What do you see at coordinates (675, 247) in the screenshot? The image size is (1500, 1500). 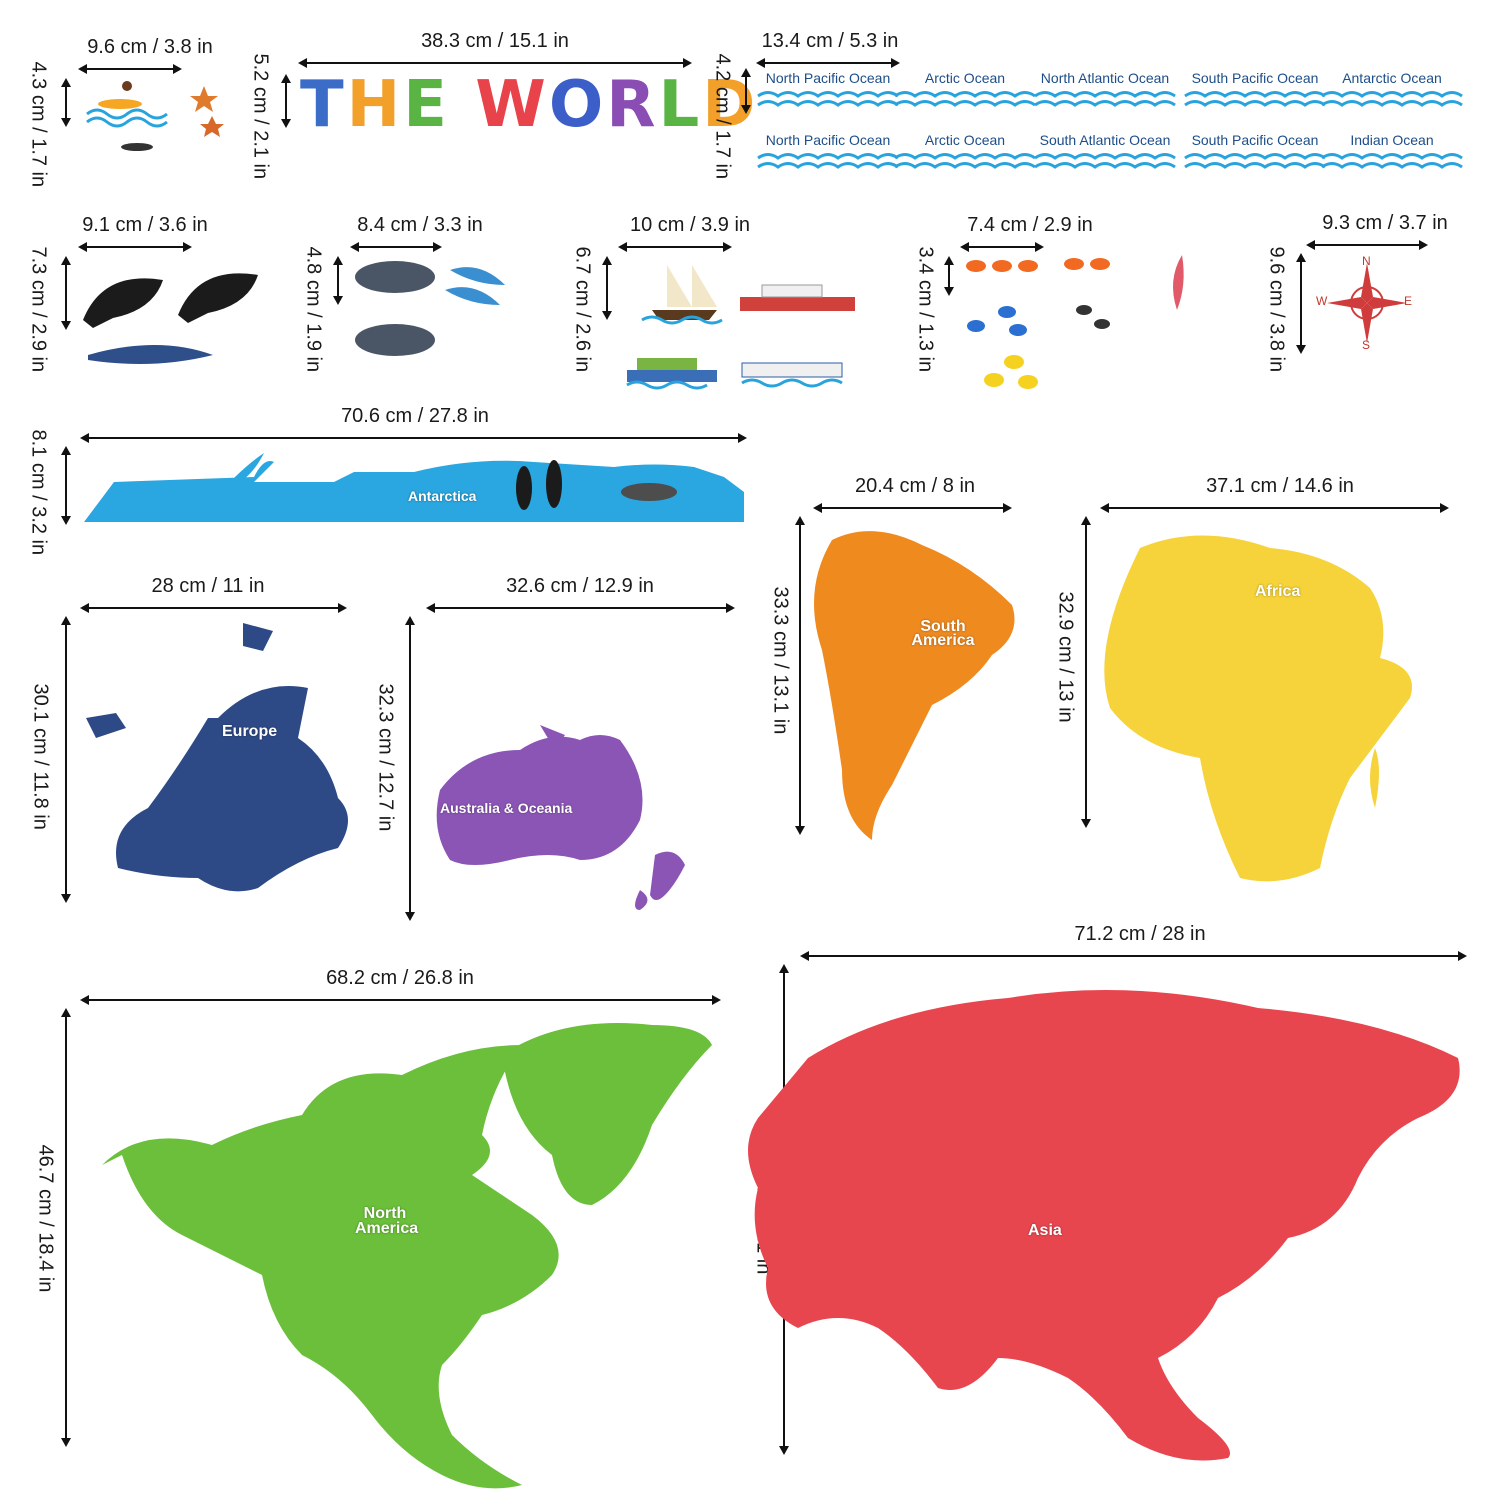 I see `ships-width-arrow` at bounding box center [675, 247].